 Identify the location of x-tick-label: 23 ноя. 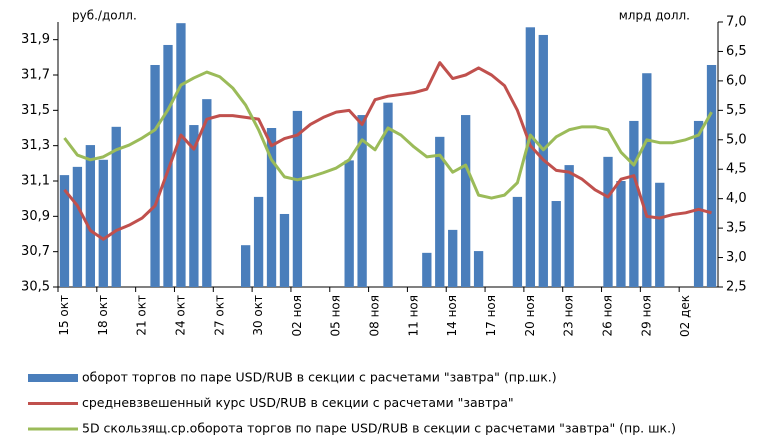
(569, 316).